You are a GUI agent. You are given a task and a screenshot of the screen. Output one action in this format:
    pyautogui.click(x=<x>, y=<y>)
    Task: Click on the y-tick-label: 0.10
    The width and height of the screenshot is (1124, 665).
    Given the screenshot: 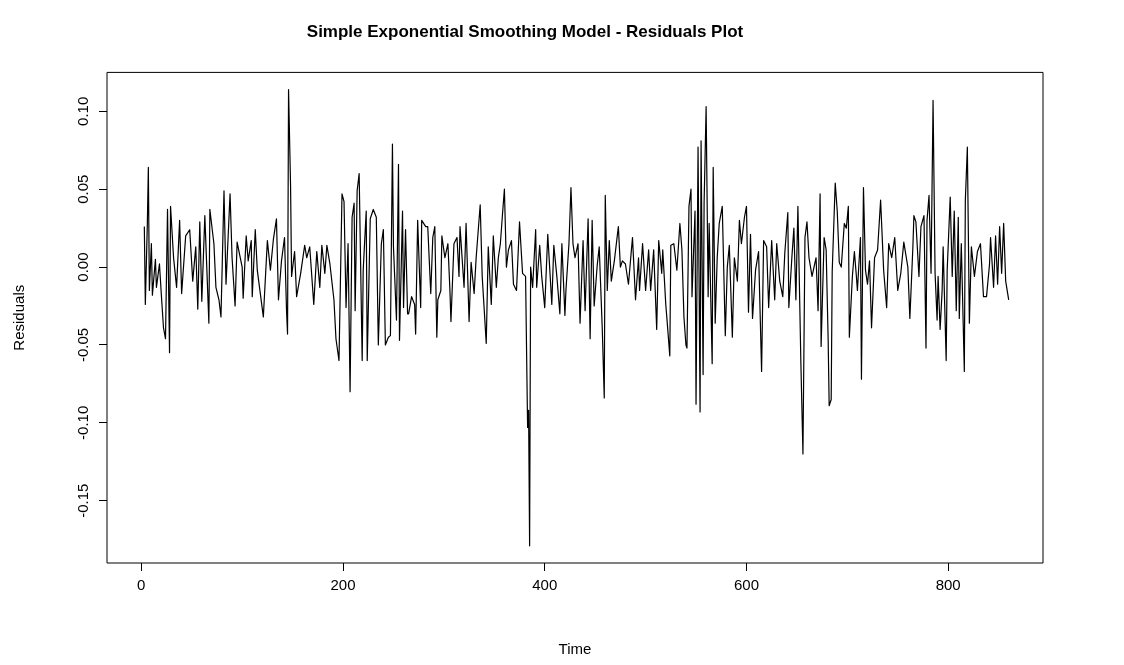 What is the action you would take?
    pyautogui.click(x=82, y=111)
    